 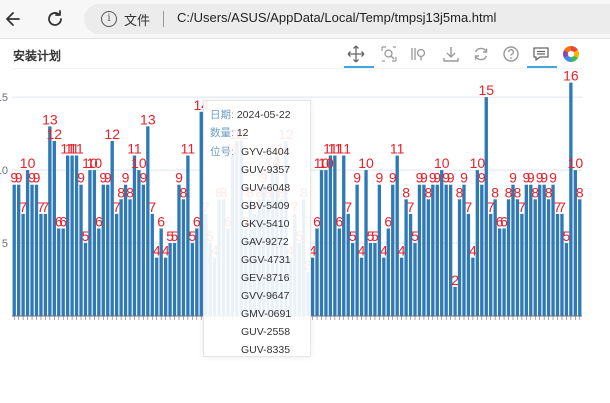 What do you see at coordinates (265, 152) in the screenshot?
I see `tooltip-position-item: GYV-6404` at bounding box center [265, 152].